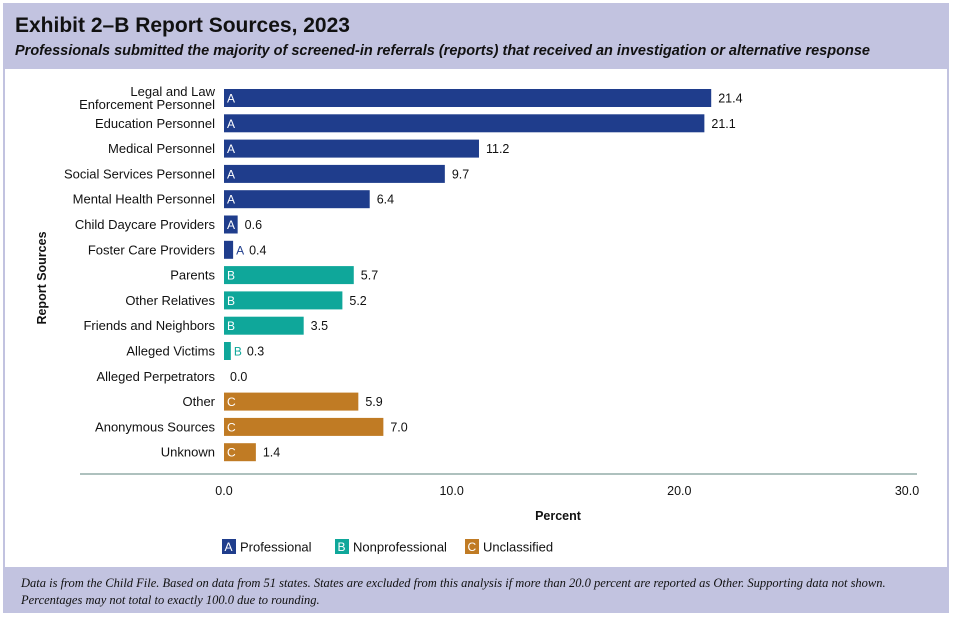  What do you see at coordinates (139, 173) in the screenshot?
I see `category-label: Social Services Personnel` at bounding box center [139, 173].